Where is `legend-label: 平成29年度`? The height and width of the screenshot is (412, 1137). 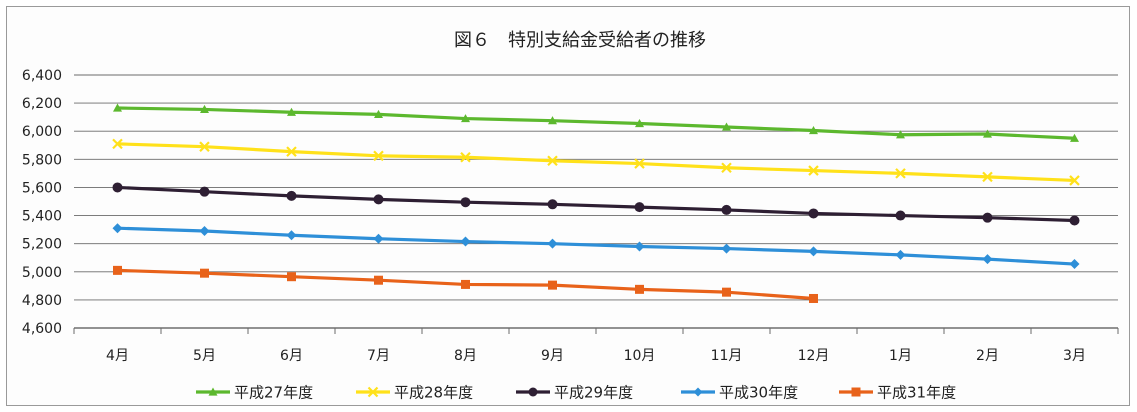 legend-label: 平成29年度 is located at coordinates (593, 393).